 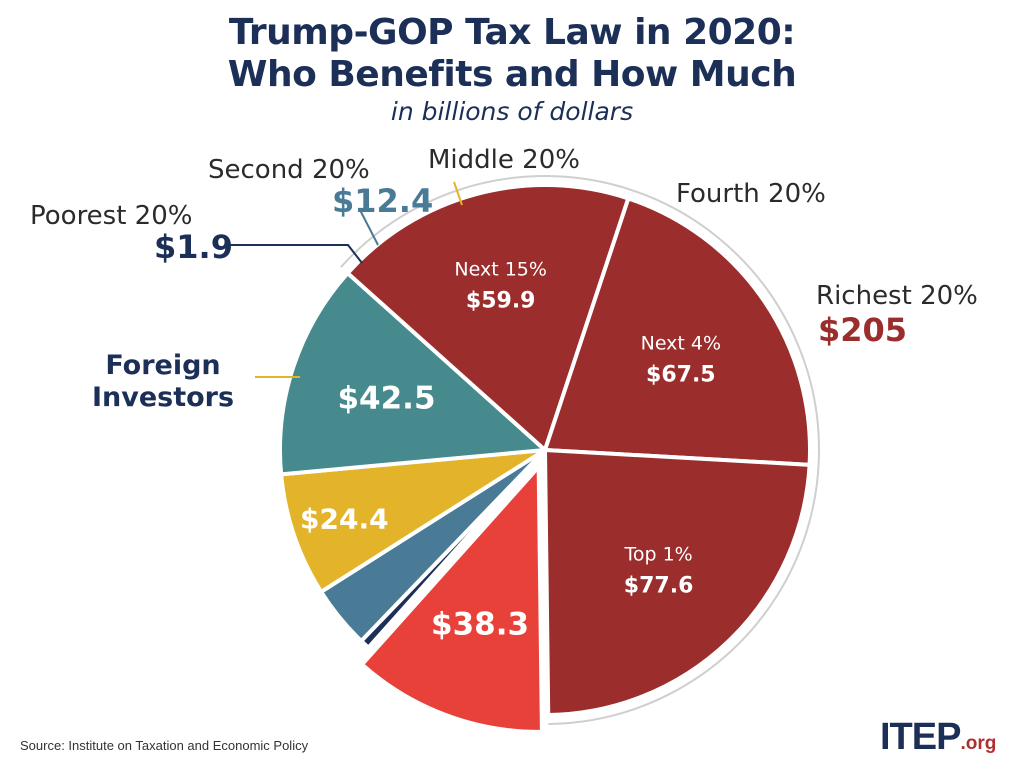 I want to click on category-label-foreign-investors-1: Foreign, so click(x=162, y=365).